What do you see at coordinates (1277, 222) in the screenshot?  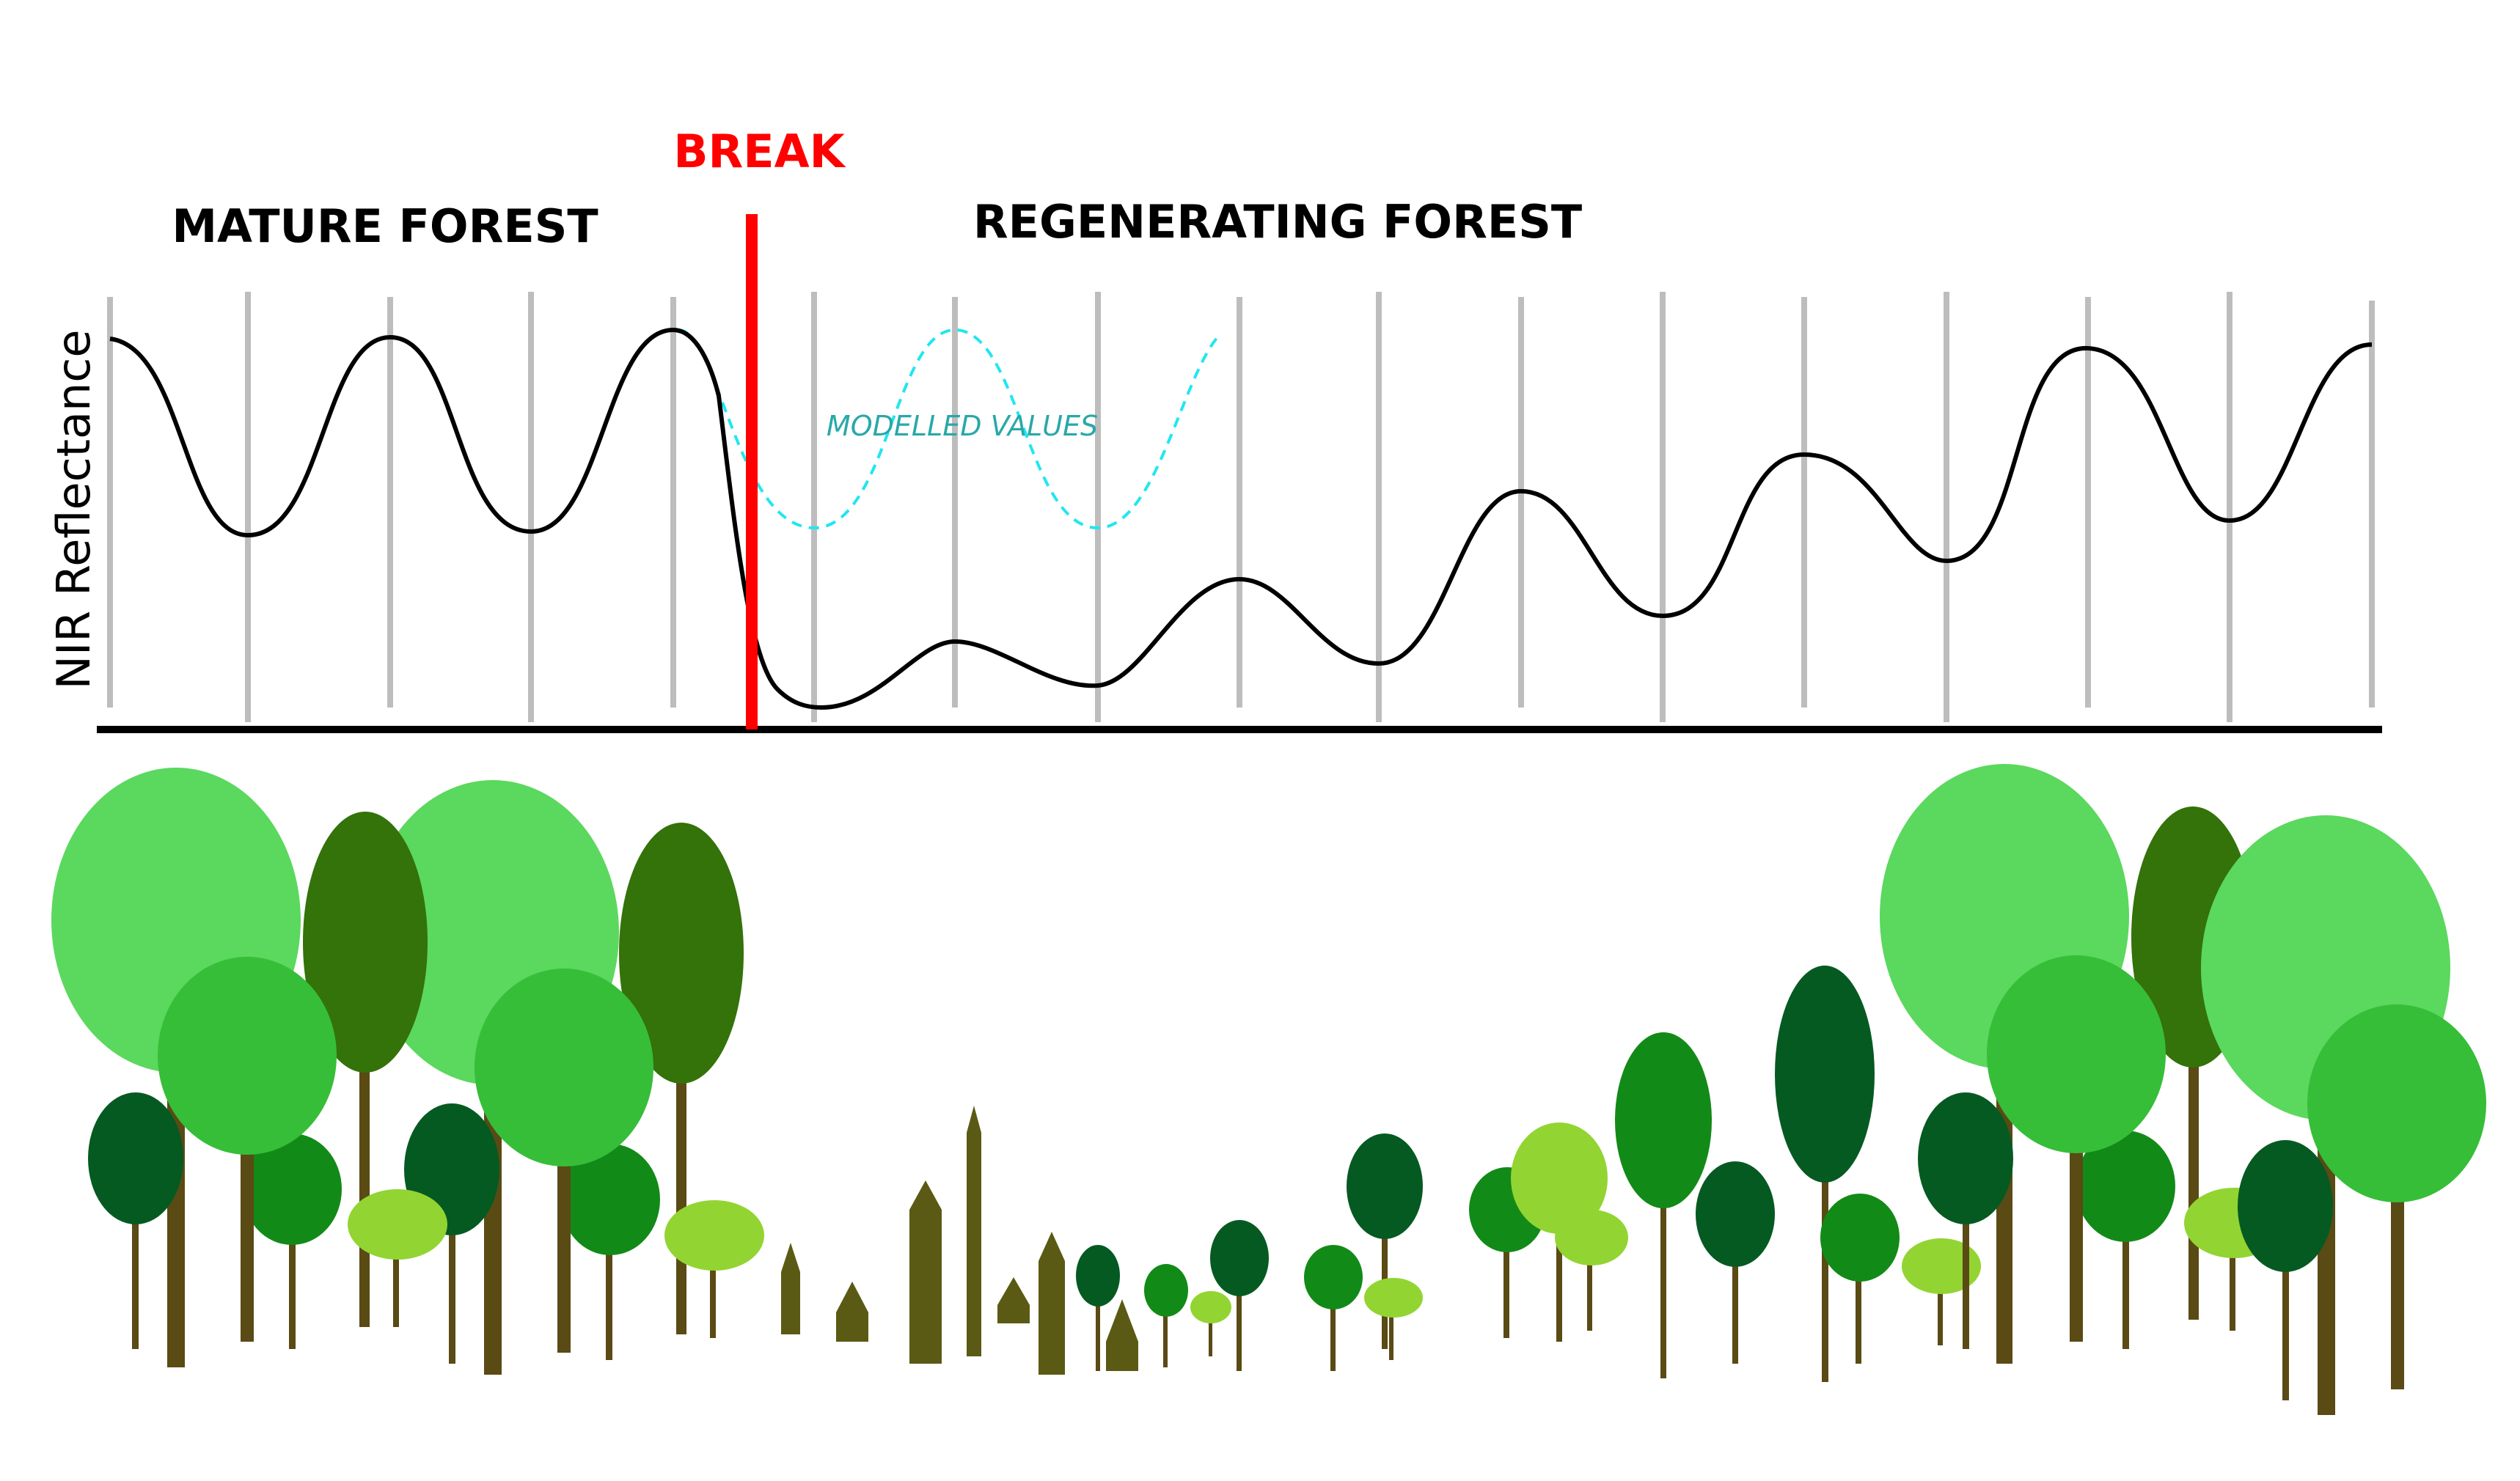 I see `regenerating-forest-label: REGENERATING FOREST` at bounding box center [1277, 222].